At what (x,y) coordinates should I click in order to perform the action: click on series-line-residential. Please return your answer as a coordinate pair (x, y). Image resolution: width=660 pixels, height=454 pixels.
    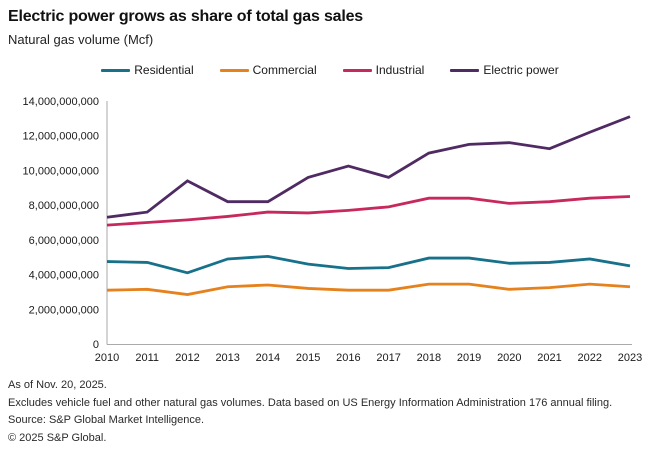
    Looking at the image, I should click on (368, 264).